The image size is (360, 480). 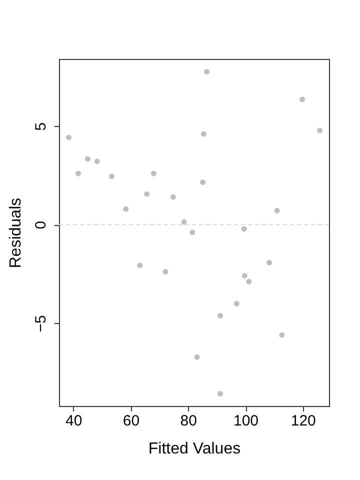 I want to click on y-tick-label: −5, so click(x=41, y=323).